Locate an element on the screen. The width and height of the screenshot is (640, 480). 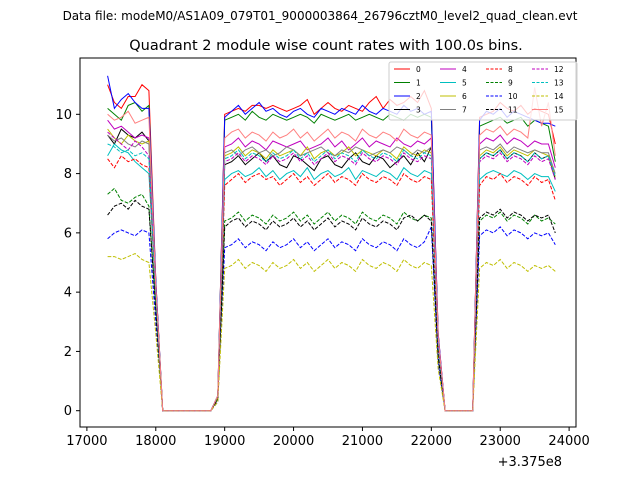
legend-label-15: 15 is located at coordinates (559, 110).